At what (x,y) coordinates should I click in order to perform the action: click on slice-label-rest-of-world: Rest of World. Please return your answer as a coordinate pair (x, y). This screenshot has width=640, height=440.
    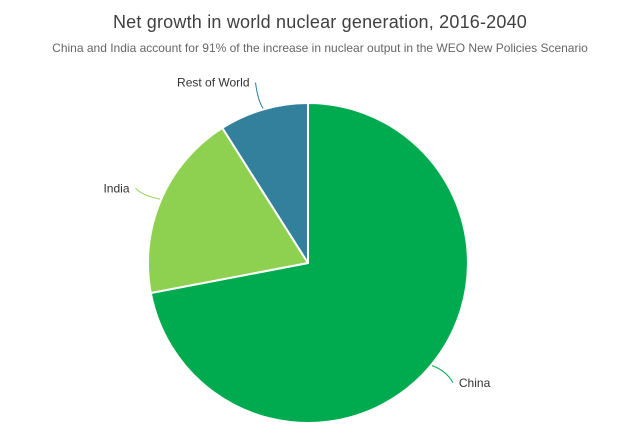
    Looking at the image, I should click on (213, 83).